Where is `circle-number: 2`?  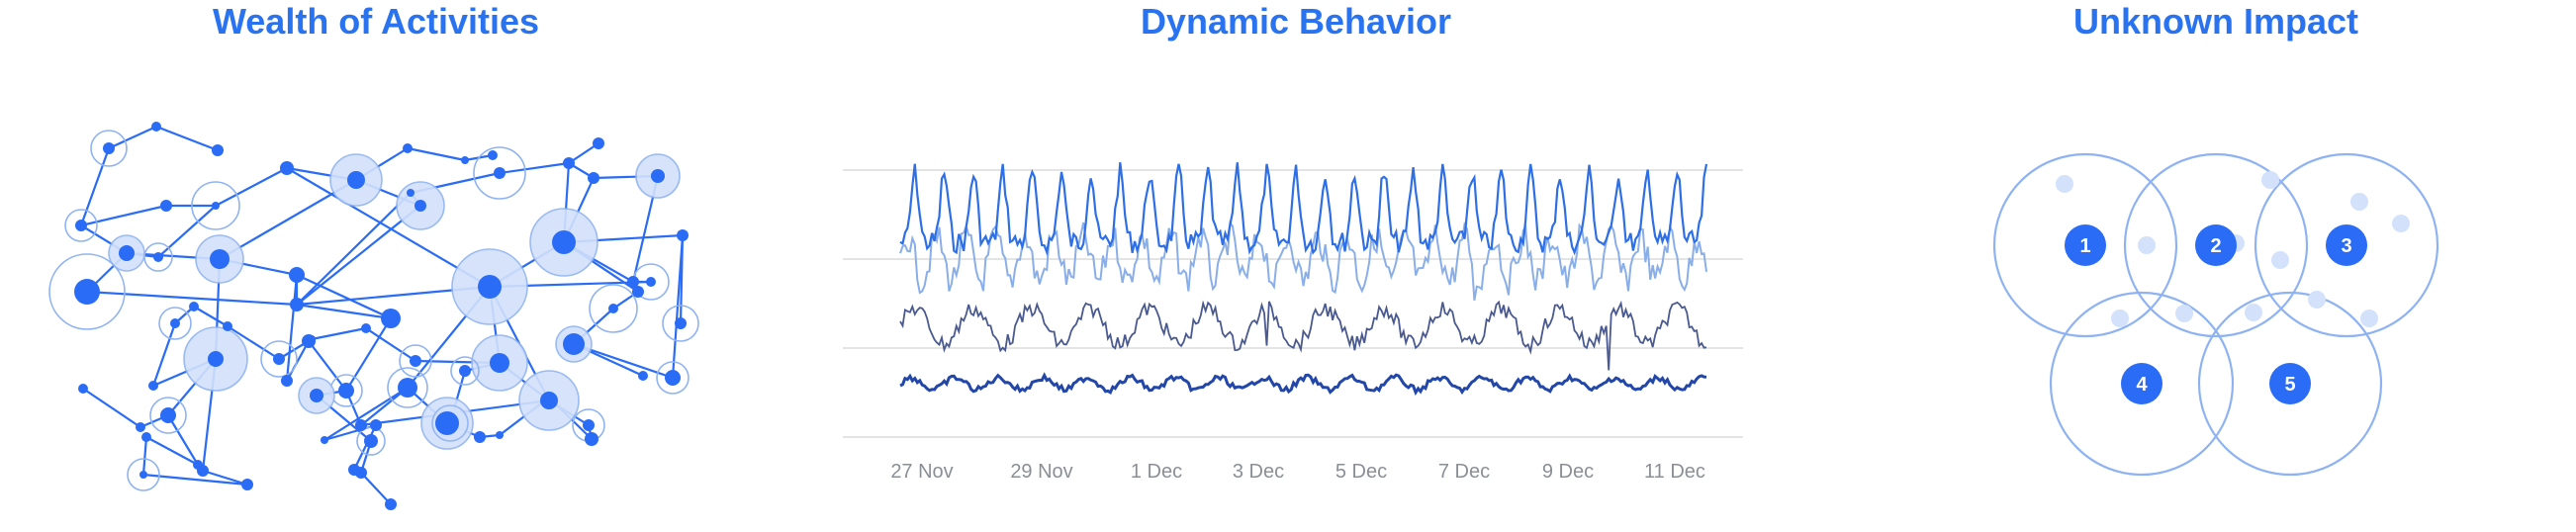
circle-number: 2 is located at coordinates (2215, 246).